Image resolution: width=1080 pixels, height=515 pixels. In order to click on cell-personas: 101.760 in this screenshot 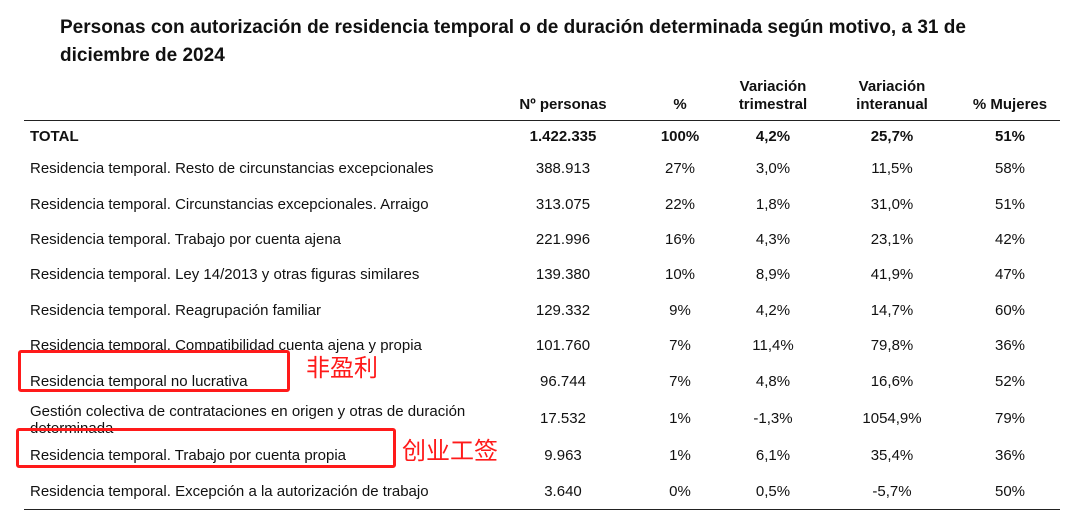, I will do `click(563, 346)`.